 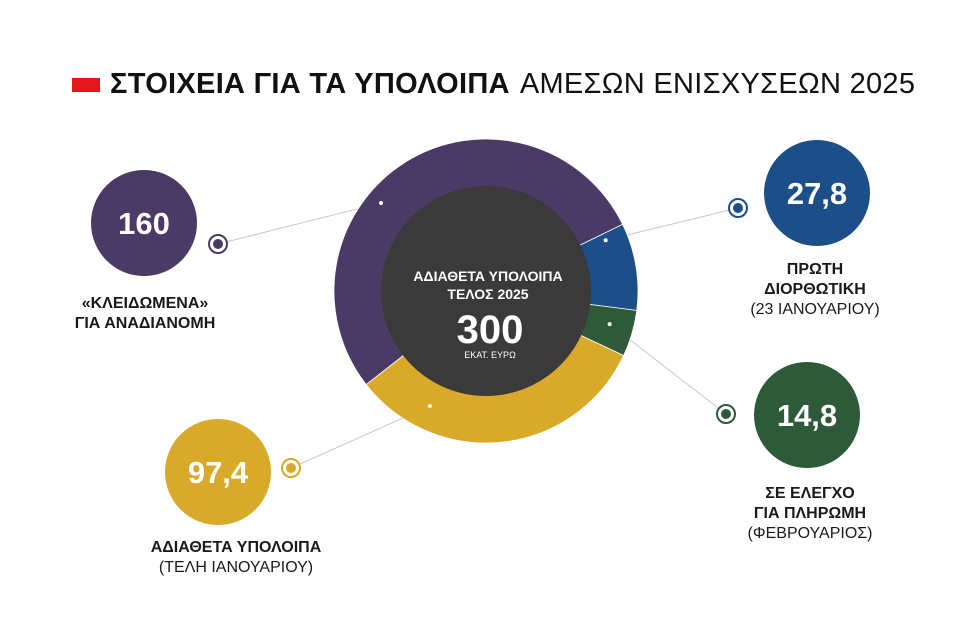 What do you see at coordinates (145, 323) in the screenshot?
I see `label-locked-line2: ΓΙΑ ΑΝΑΔΙΑΝΟΜΗ` at bounding box center [145, 323].